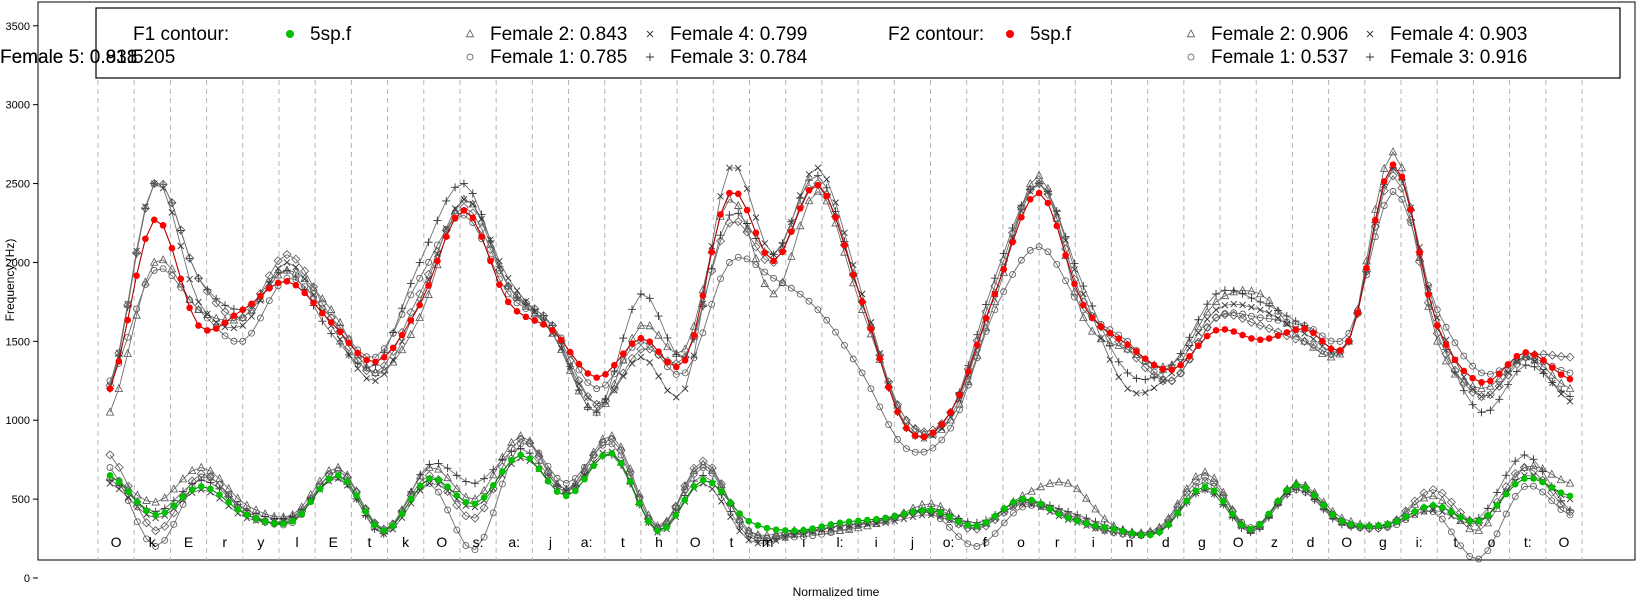  I want to click on y-tick-label: 2500, so click(18, 185).